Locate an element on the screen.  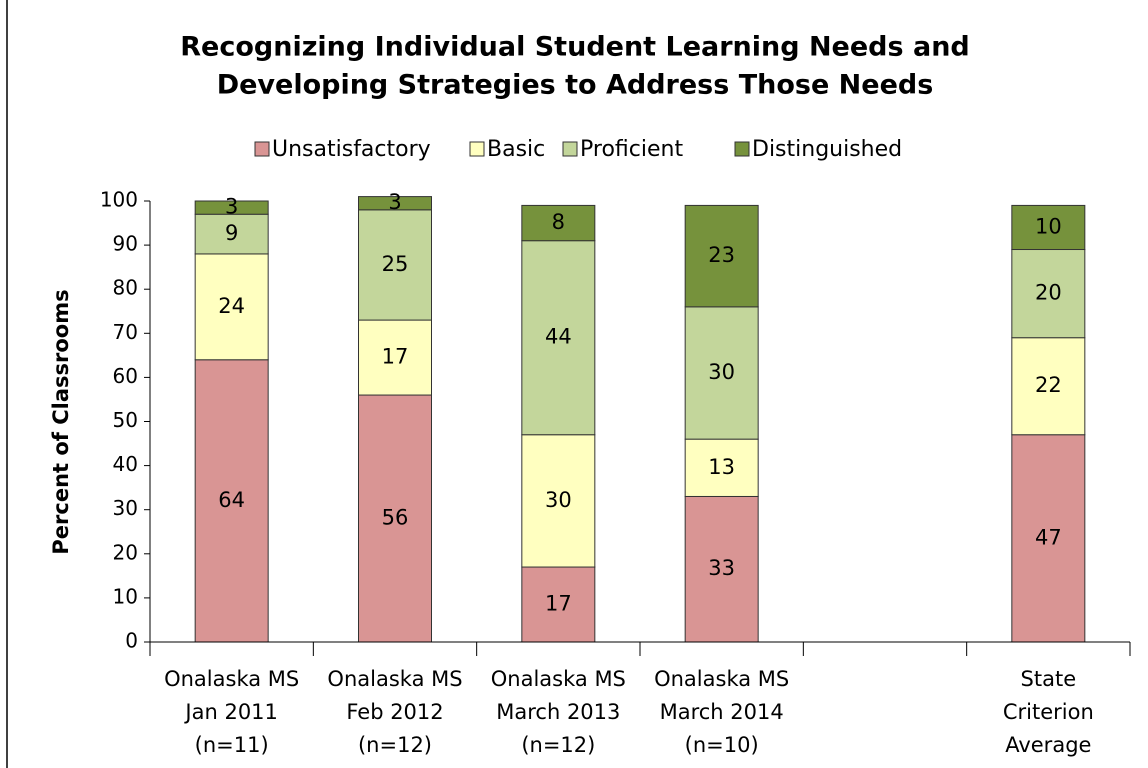
value-label: 47 is located at coordinates (1048, 537).